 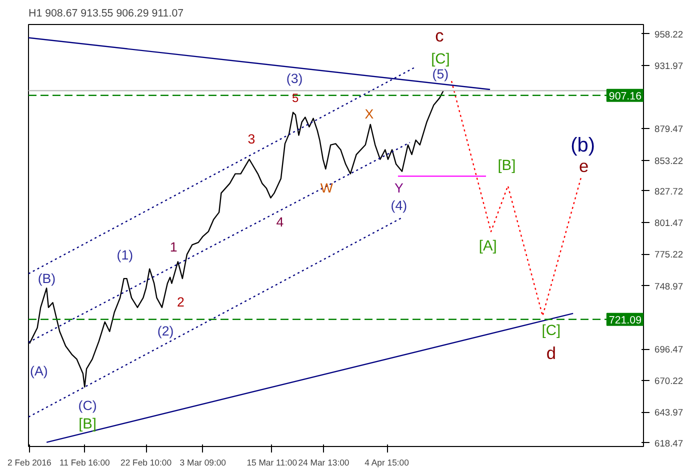 What do you see at coordinates (324, 463) in the screenshot?
I see `x-tick-label: 24 Mar 13:00` at bounding box center [324, 463].